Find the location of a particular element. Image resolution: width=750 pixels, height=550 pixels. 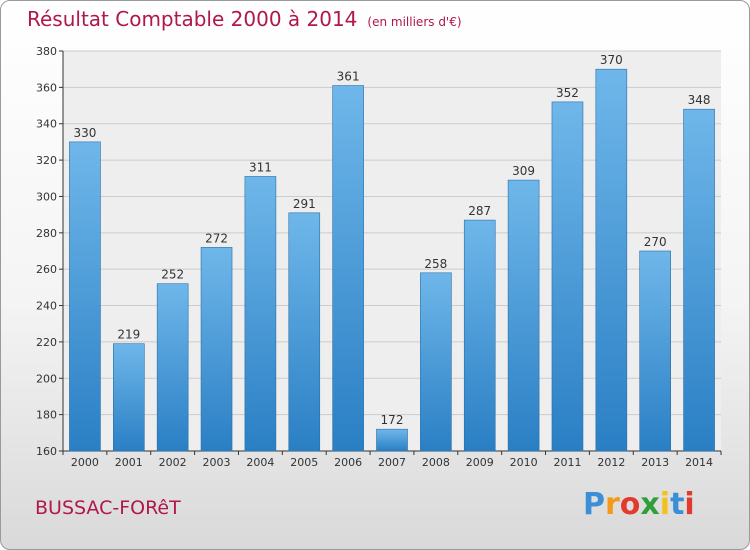

bar-value-label: 270 is located at coordinates (655, 242).